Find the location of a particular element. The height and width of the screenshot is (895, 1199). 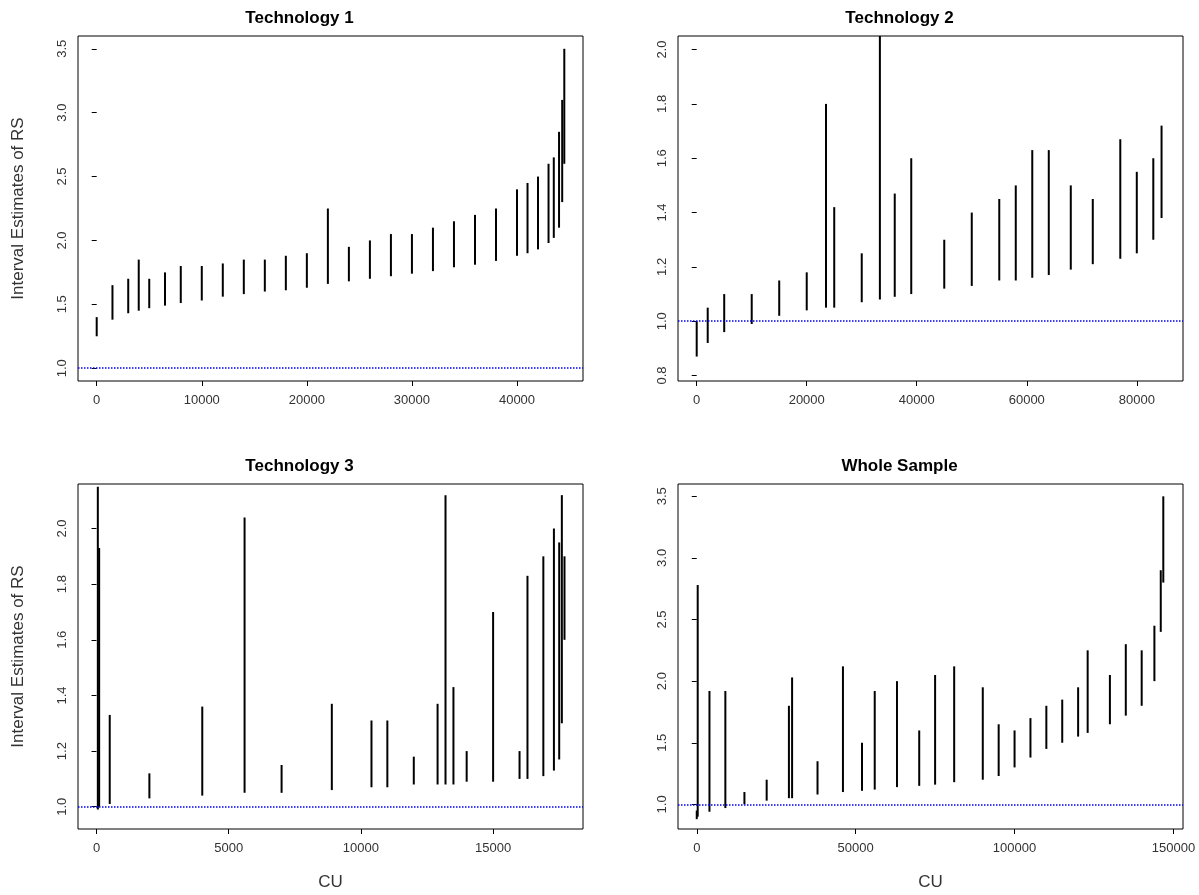

y-tick-label: 3.0 is located at coordinates (661, 557).